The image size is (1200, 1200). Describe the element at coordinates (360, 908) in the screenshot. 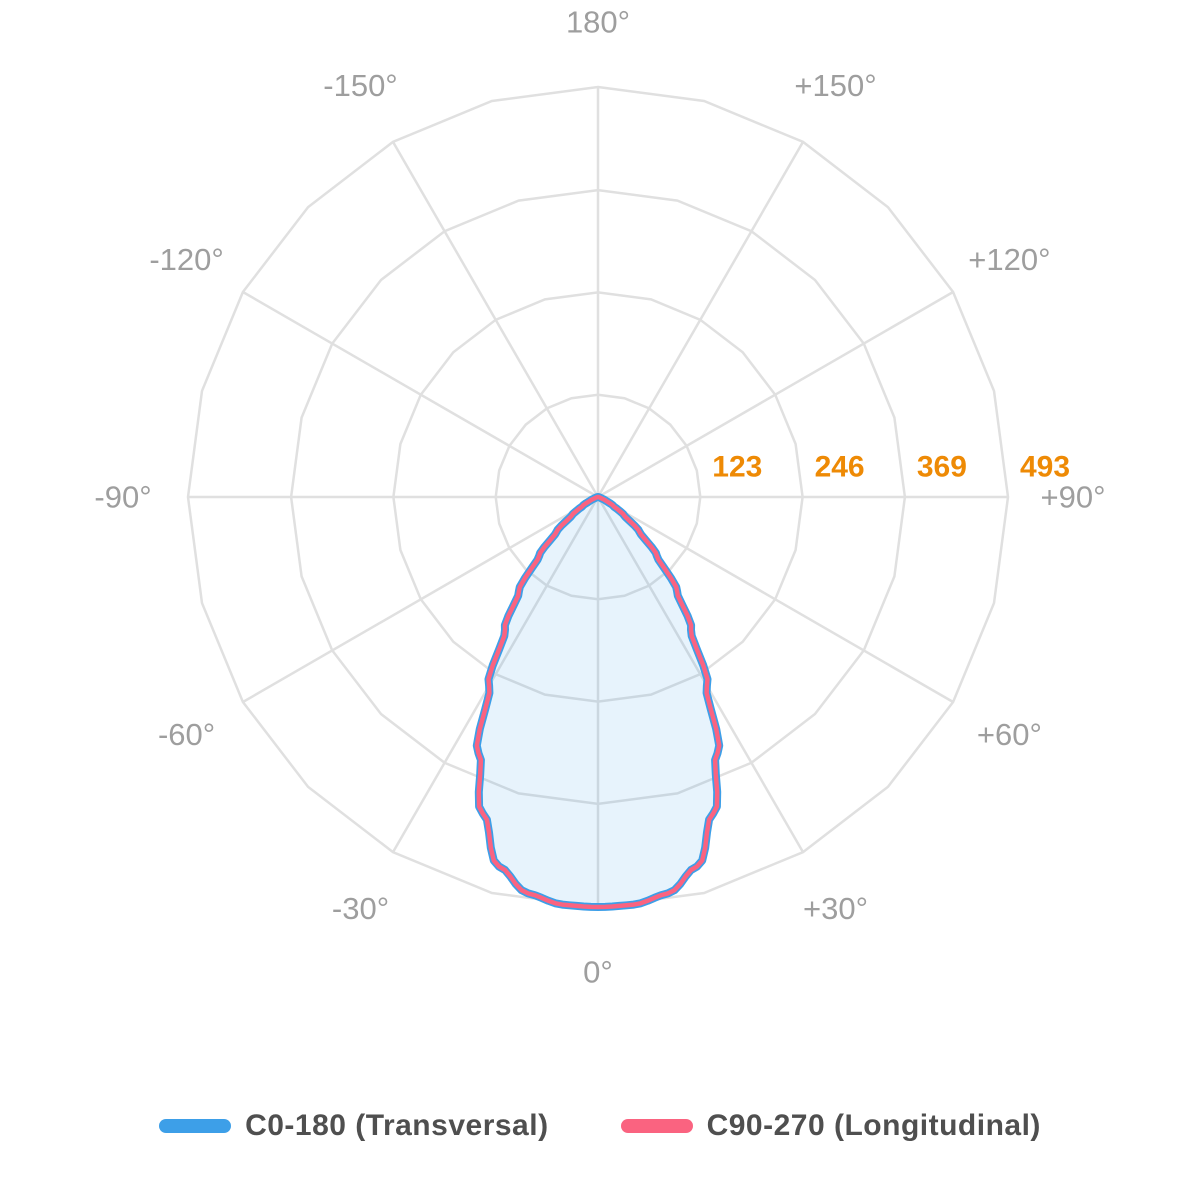

I see `angle-label: -30°` at that location.